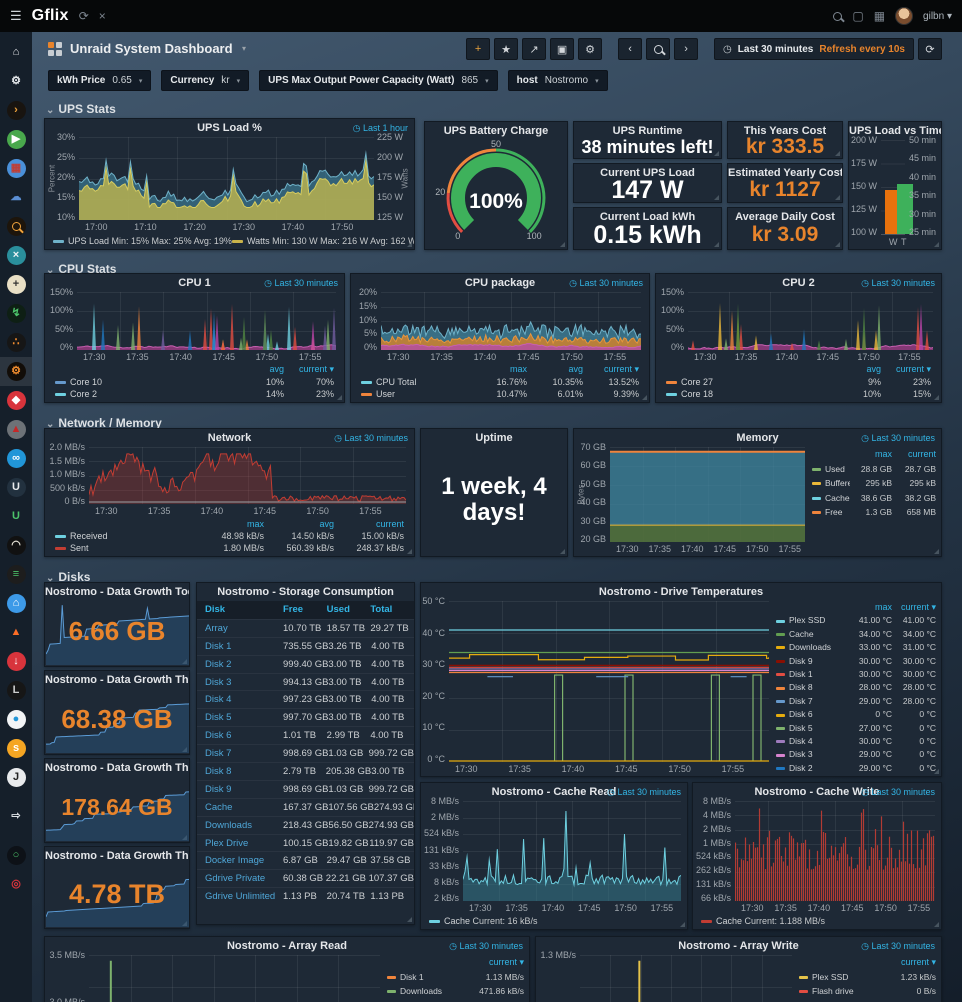 Image resolution: width=962 pixels, height=1002 pixels. What do you see at coordinates (83, 16) in the screenshot?
I see `refresh-tab-icon: ⟳` at bounding box center [83, 16].